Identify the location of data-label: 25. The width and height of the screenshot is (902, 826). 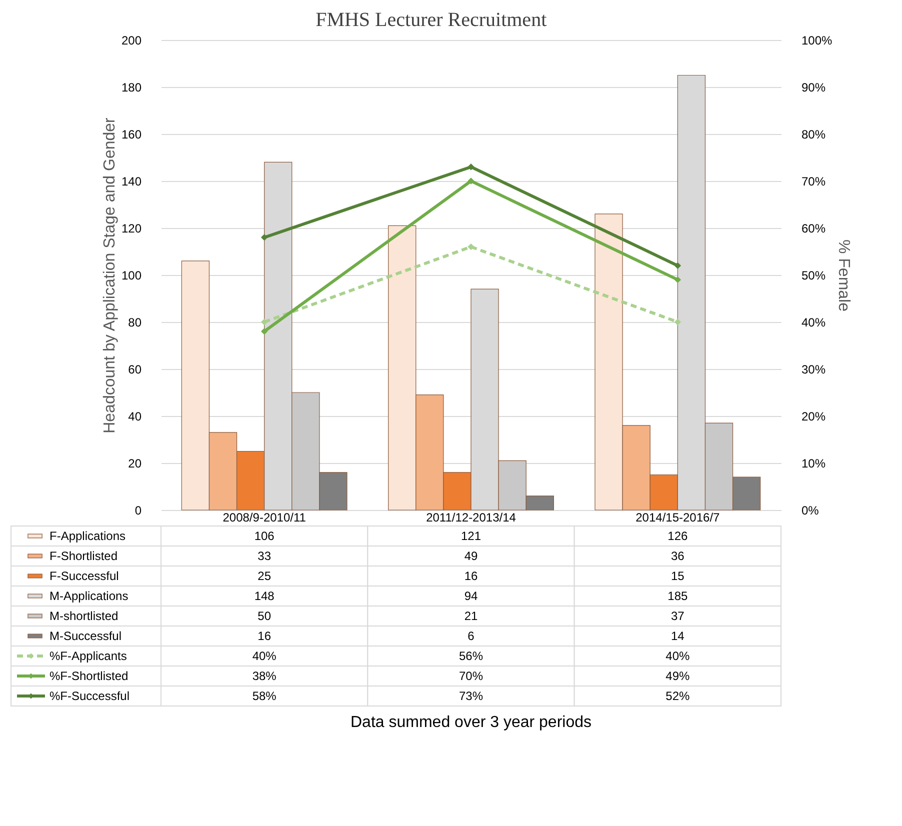
(265, 576).